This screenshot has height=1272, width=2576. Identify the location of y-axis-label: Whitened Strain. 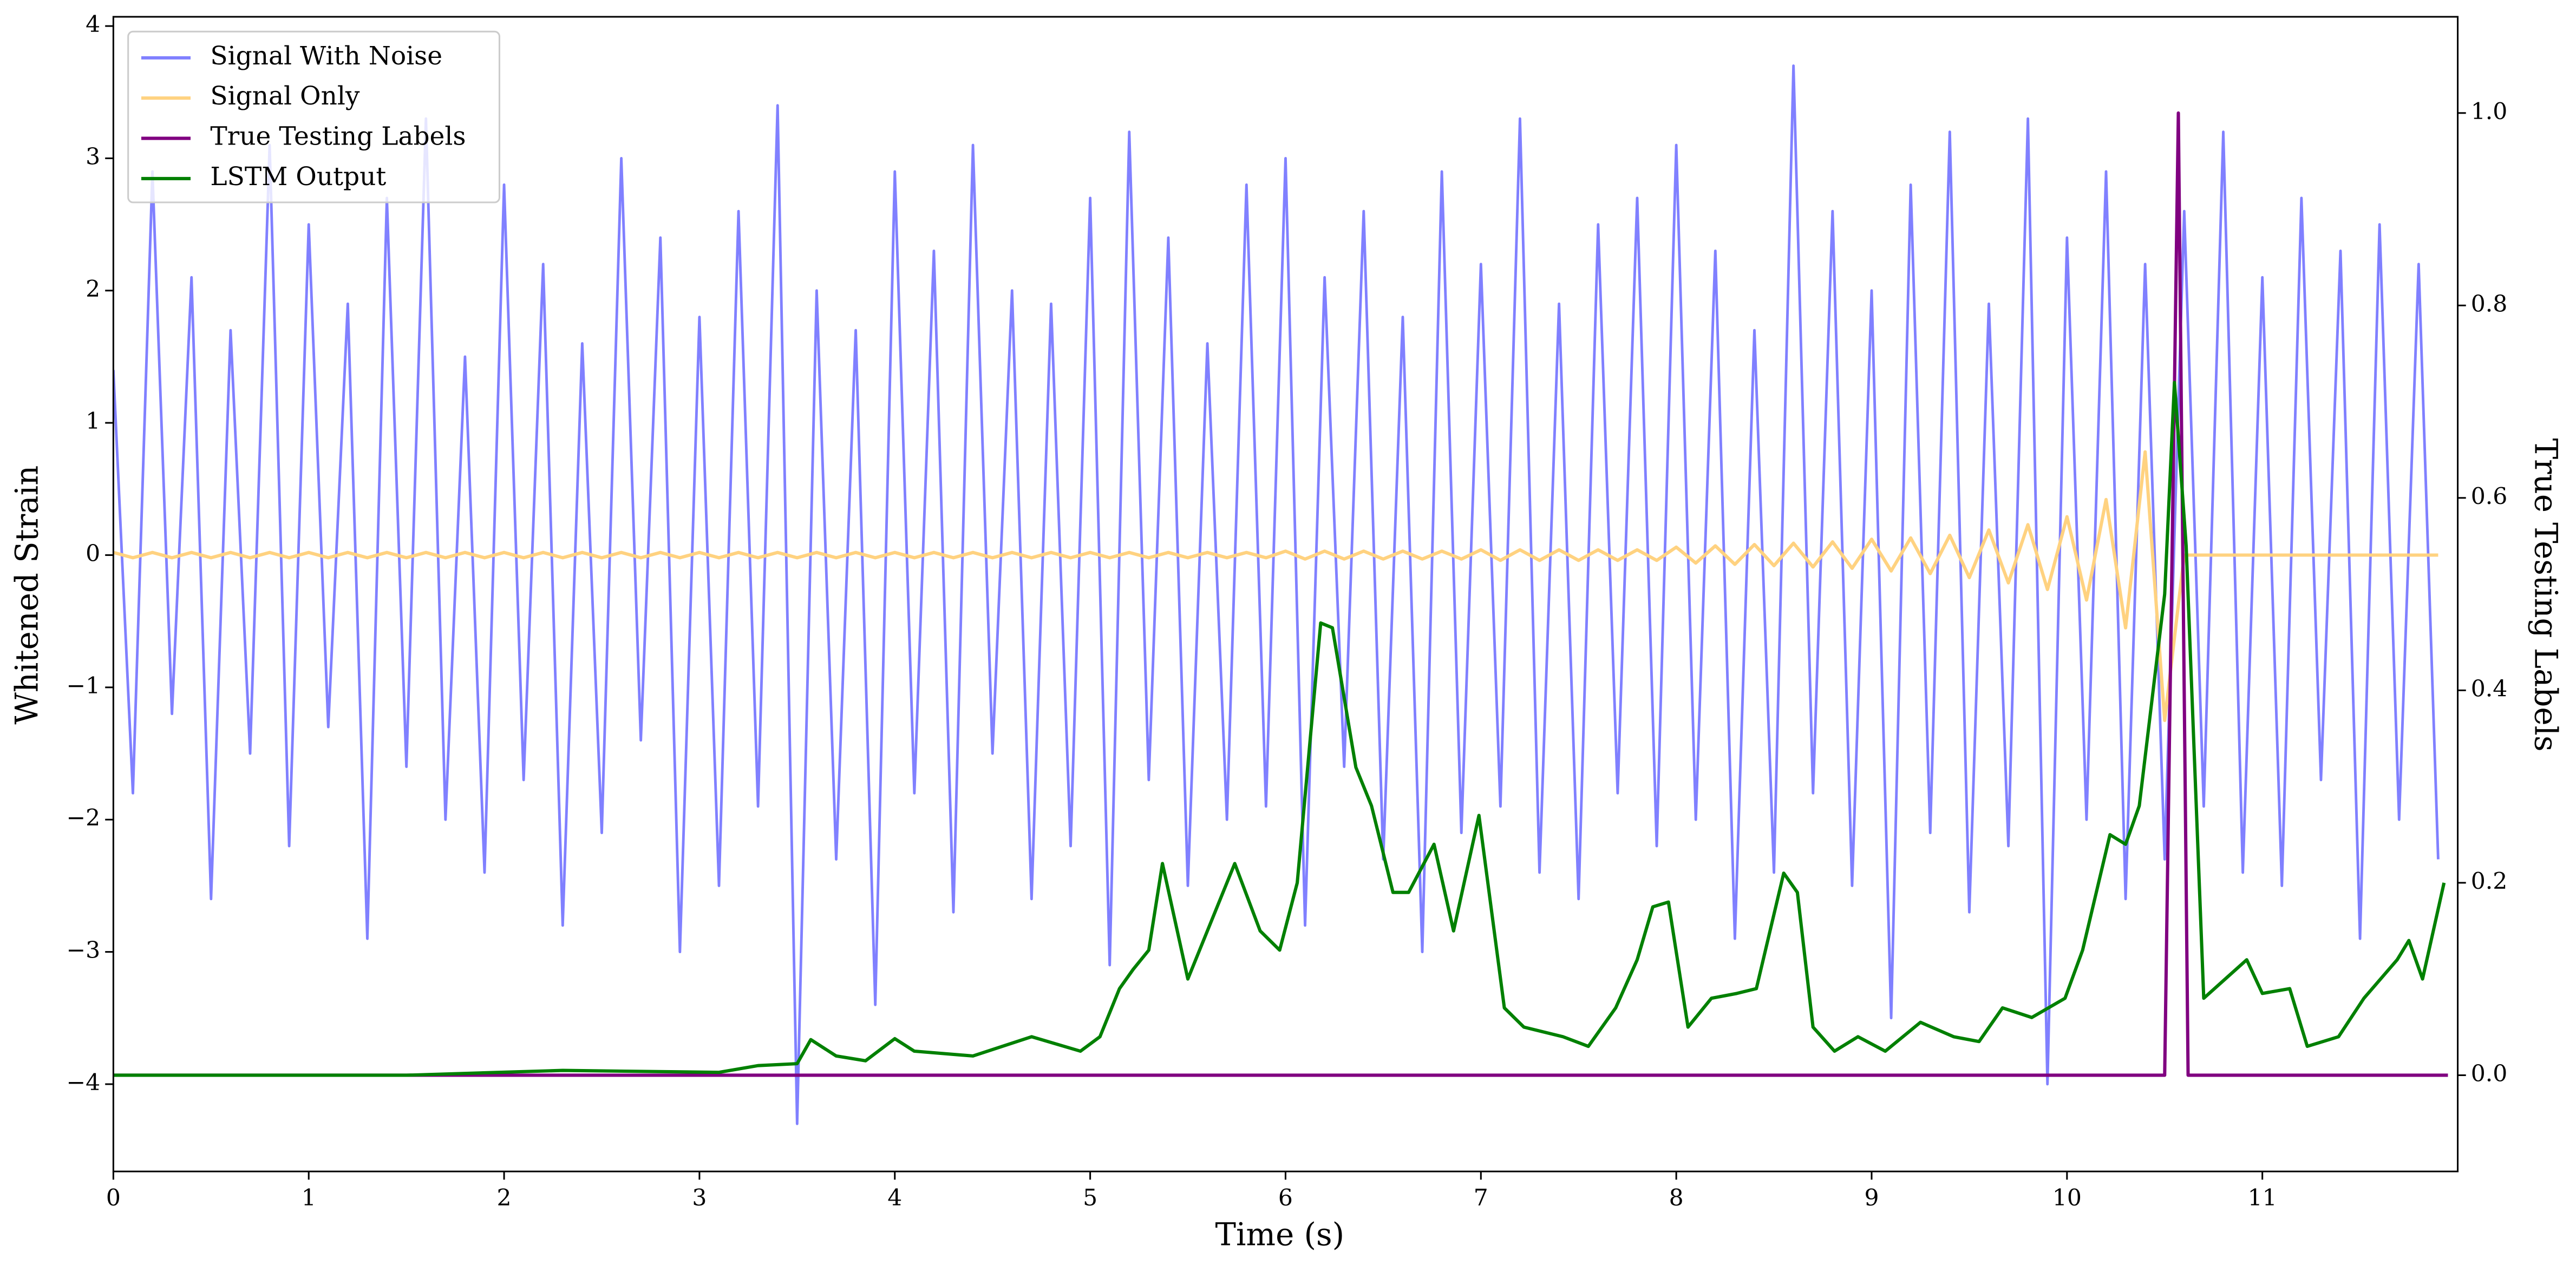
(27, 595).